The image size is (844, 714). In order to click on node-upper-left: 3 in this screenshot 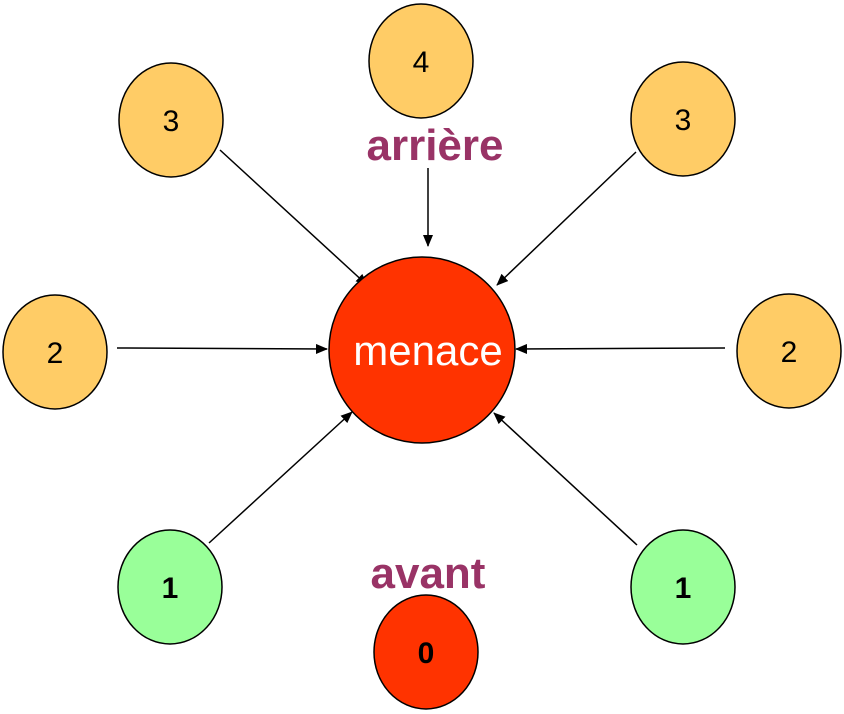, I will do `click(171, 120)`.